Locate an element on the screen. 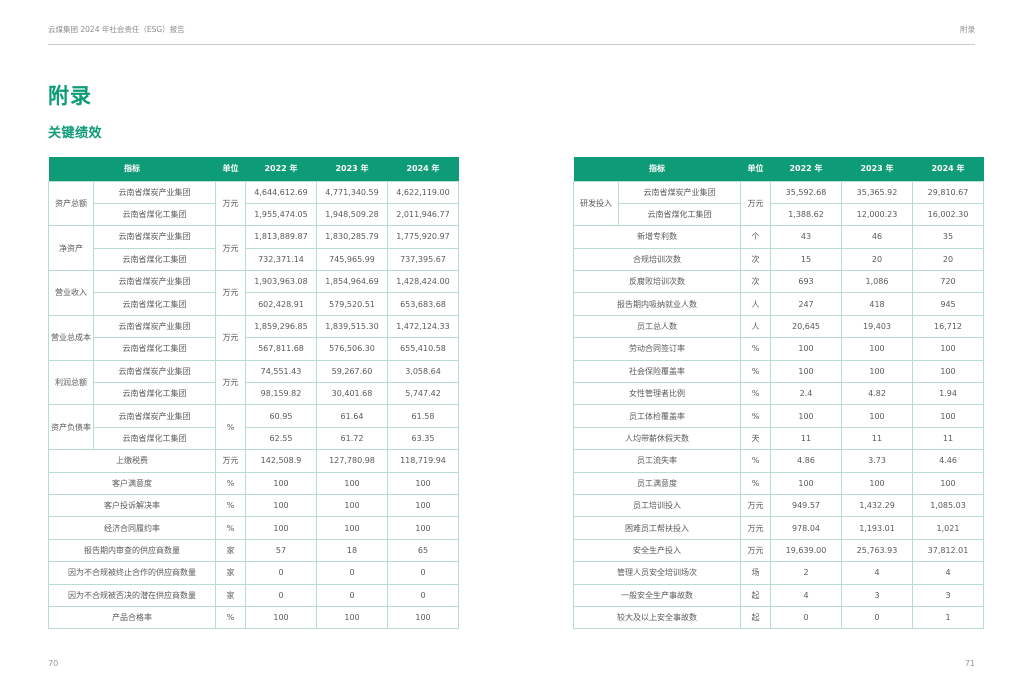 This screenshot has width=1024, height=694. value-cell: 1,021 is located at coordinates (948, 528).